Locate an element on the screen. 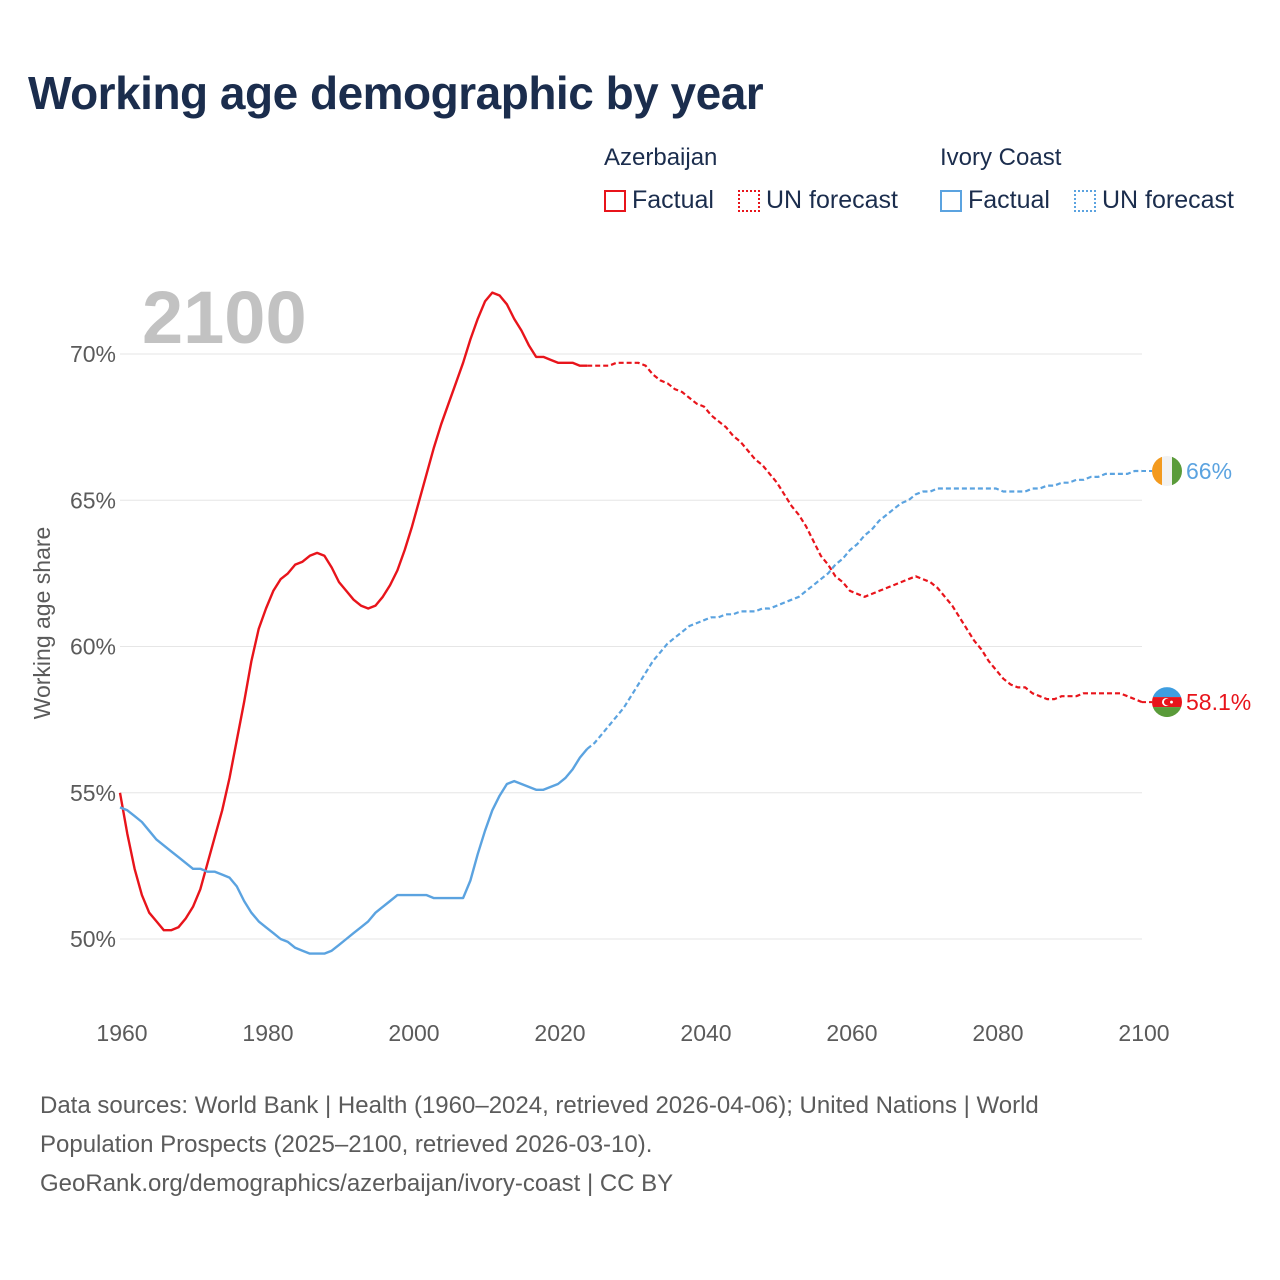 Image resolution: width=1280 pixels, height=1280 pixels. ivory-coast-flag-icon is located at coordinates (1167, 471).